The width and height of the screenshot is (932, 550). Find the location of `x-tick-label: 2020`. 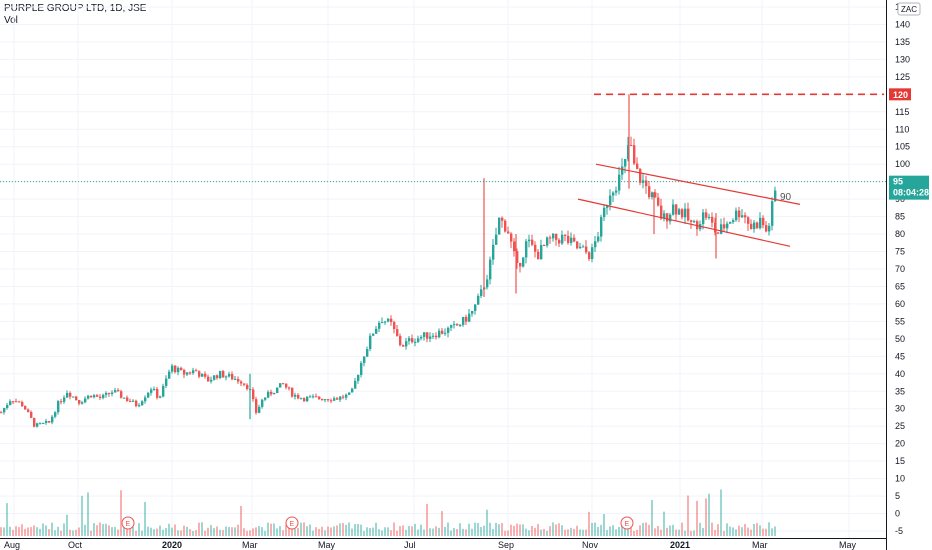

x-tick-label: 2020 is located at coordinates (172, 545).